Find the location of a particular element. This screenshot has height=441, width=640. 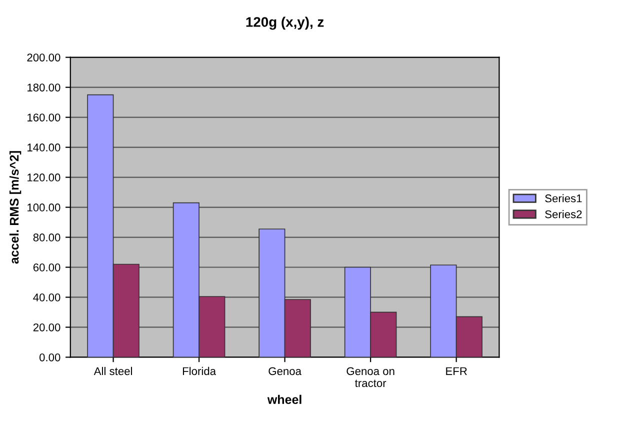

legend-label: Series1 is located at coordinates (563, 198).